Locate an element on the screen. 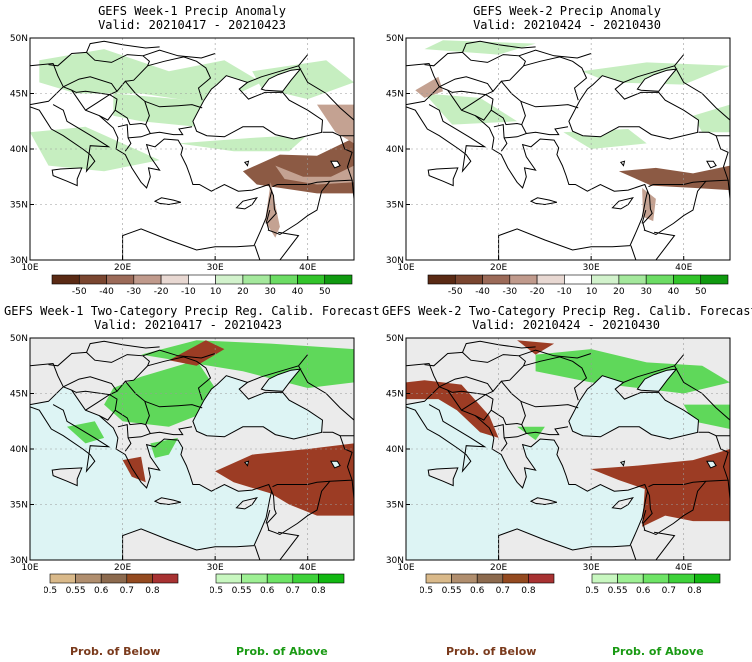 The image size is (752, 662). above-normal-shading is located at coordinates (95, 149).